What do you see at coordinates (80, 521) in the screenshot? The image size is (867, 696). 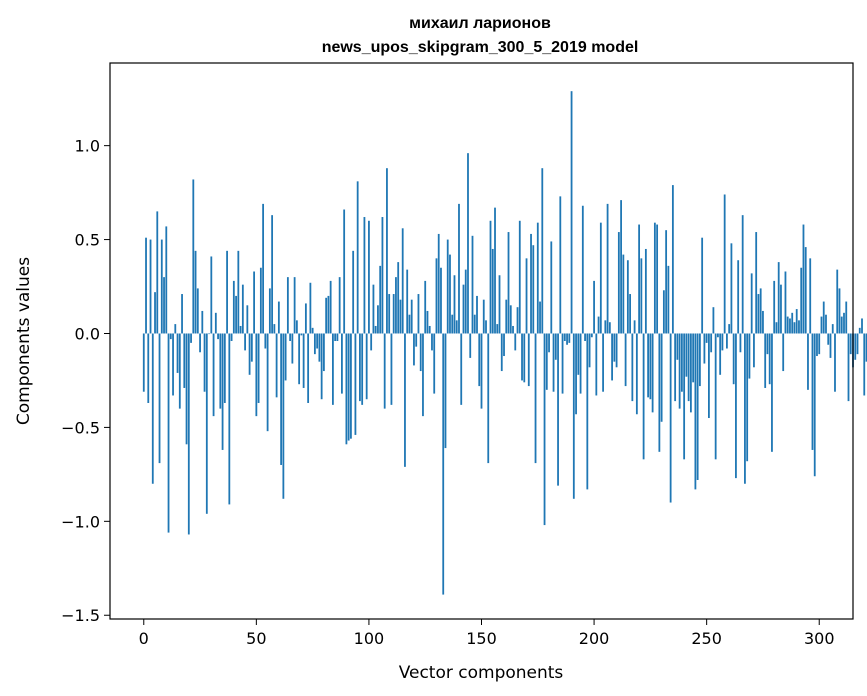 I see `y-tick-label: −1.0` at bounding box center [80, 521].